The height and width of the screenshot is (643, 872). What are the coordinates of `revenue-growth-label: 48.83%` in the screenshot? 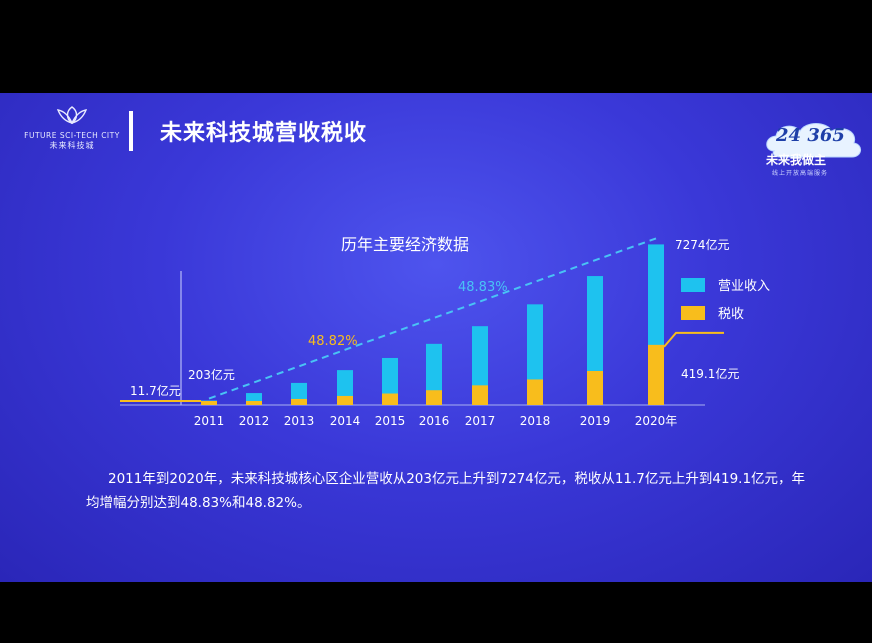 It's located at (483, 287).